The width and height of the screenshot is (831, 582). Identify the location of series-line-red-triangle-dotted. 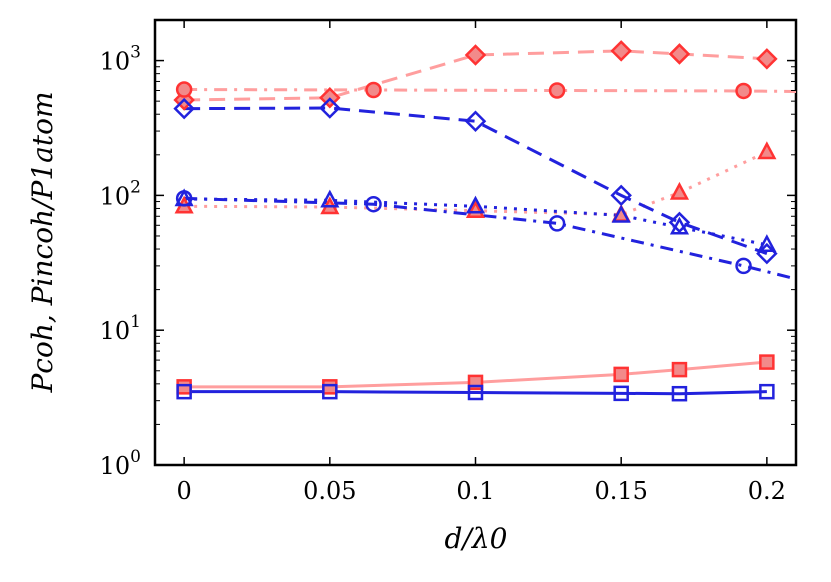
(476, 183).